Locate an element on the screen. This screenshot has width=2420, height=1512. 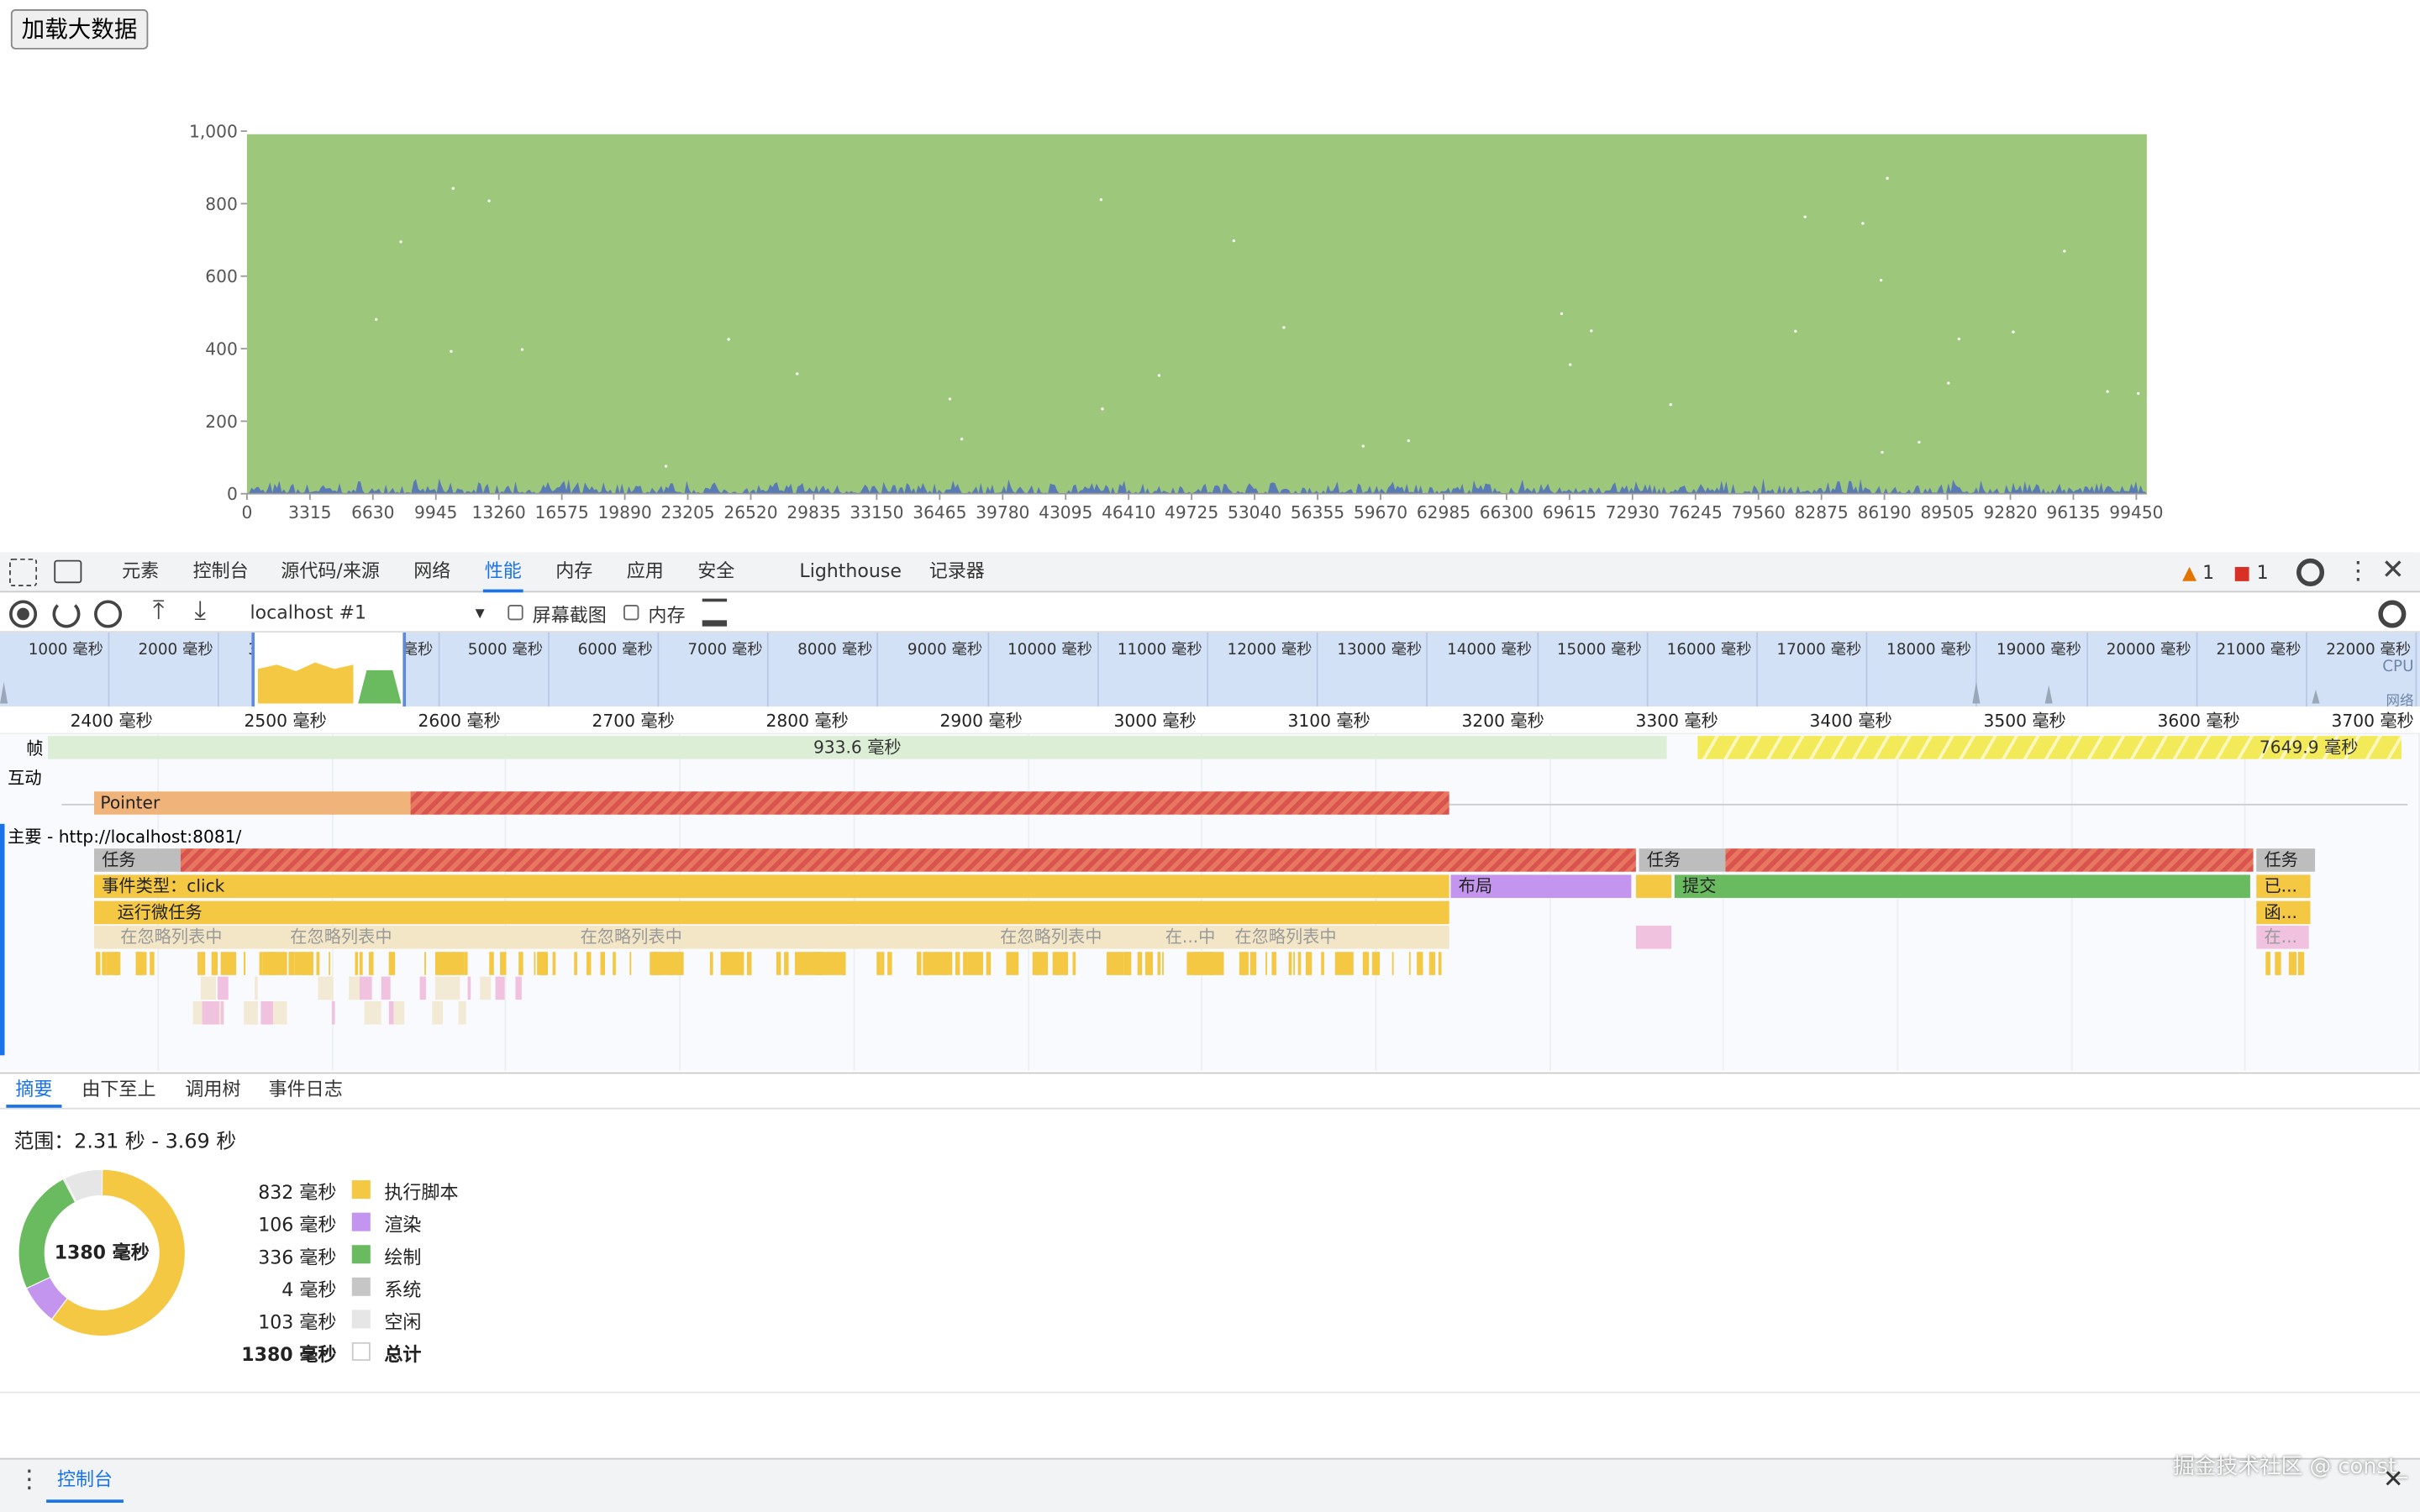
devtools-tab: Lighthouse is located at coordinates (850, 570).